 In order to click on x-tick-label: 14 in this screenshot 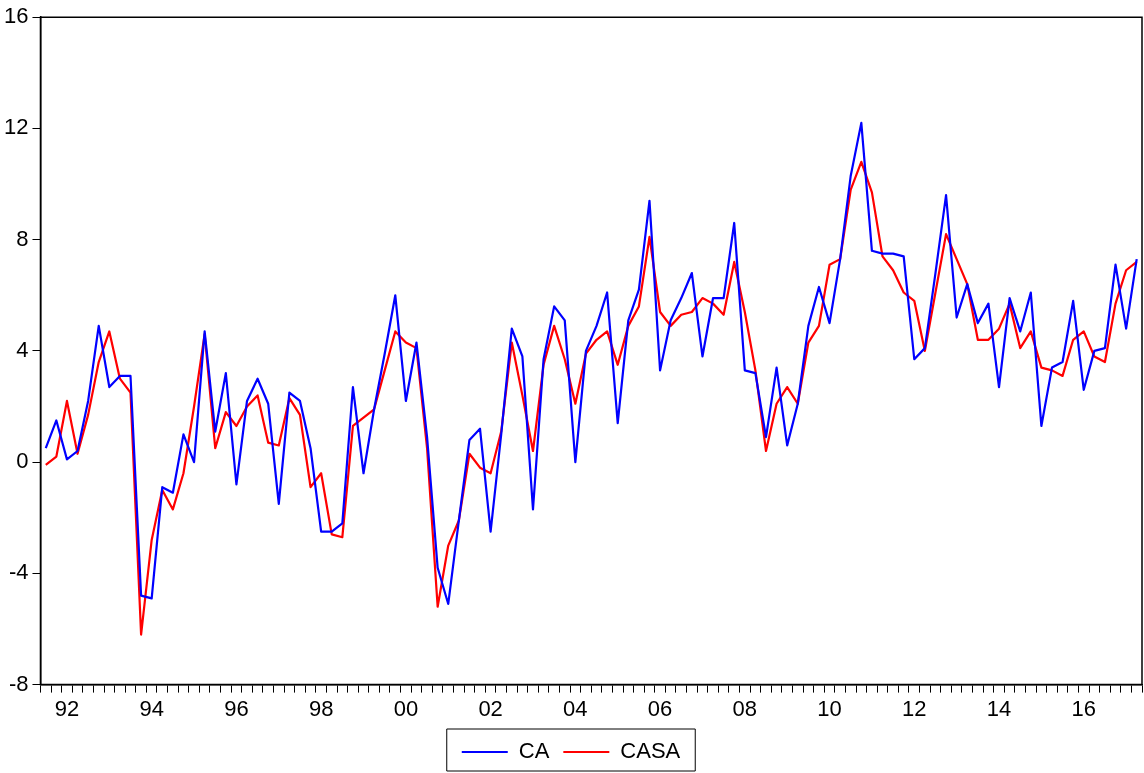, I will do `click(999, 708)`.